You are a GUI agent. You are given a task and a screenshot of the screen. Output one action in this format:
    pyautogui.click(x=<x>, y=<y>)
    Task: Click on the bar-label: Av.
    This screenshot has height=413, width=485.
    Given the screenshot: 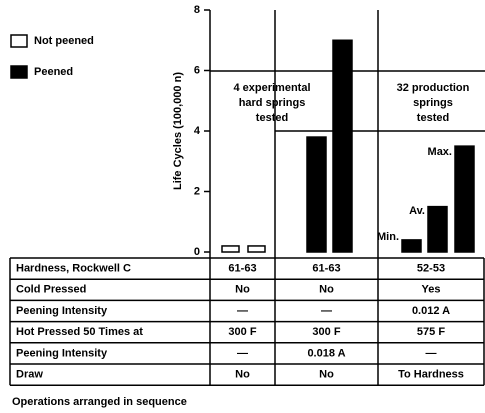 What is the action you would take?
    pyautogui.click(x=417, y=211)
    